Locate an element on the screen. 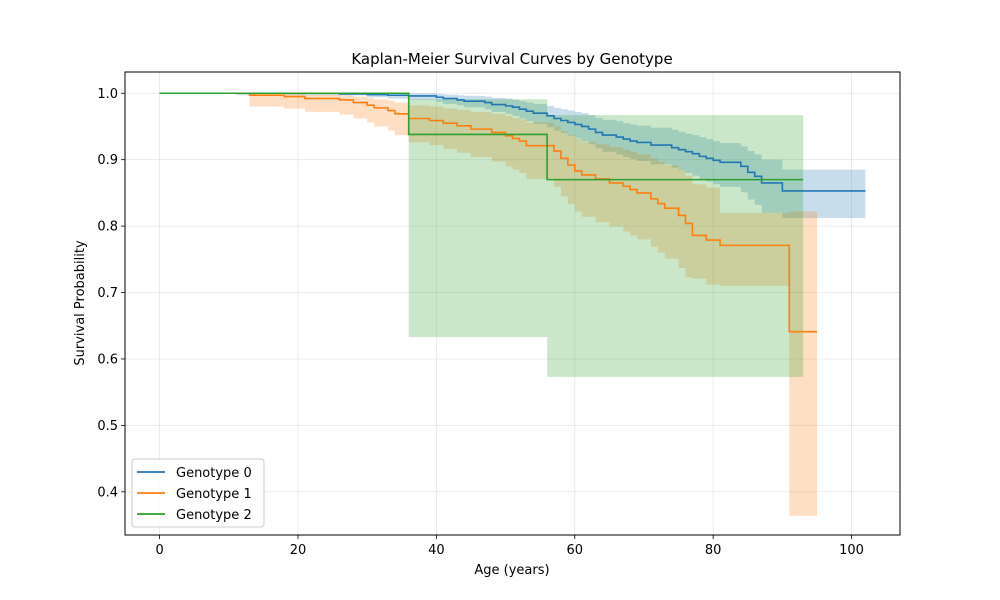 The width and height of the screenshot is (1000, 600). chart-title: Kaplan-Meier Survival Curves by Genotype is located at coordinates (511, 59).